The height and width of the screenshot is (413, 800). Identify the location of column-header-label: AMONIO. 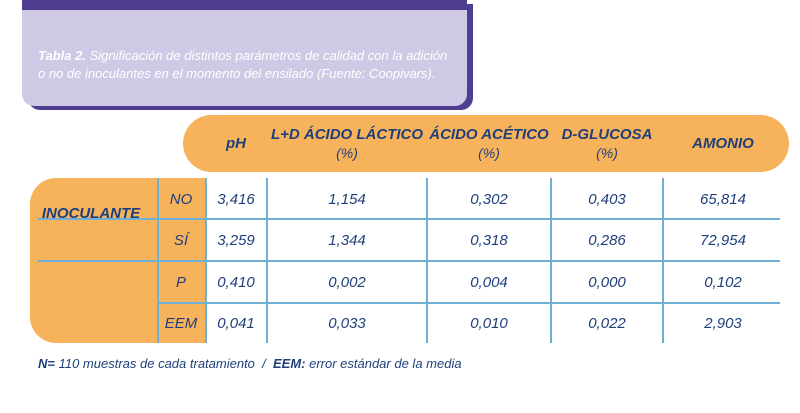
(723, 143).